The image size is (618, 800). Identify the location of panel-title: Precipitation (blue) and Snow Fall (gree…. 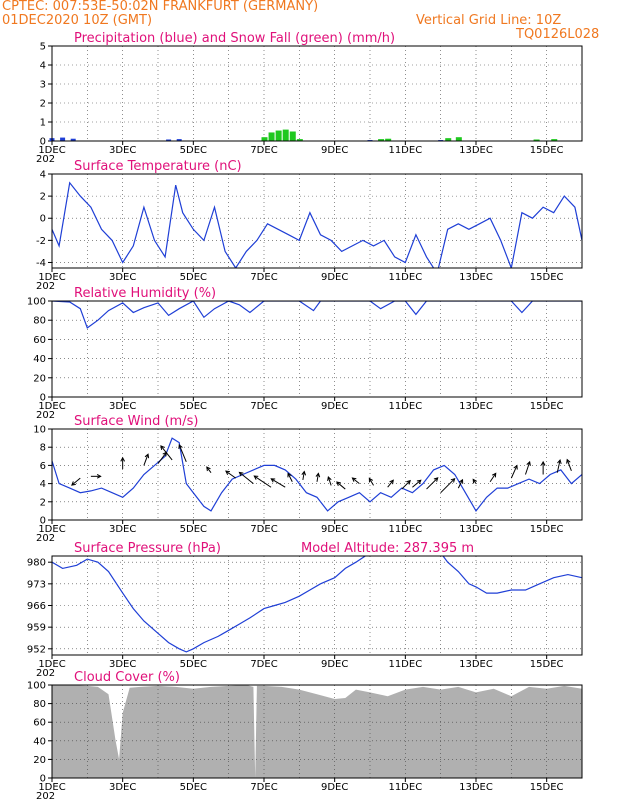
(234, 38).